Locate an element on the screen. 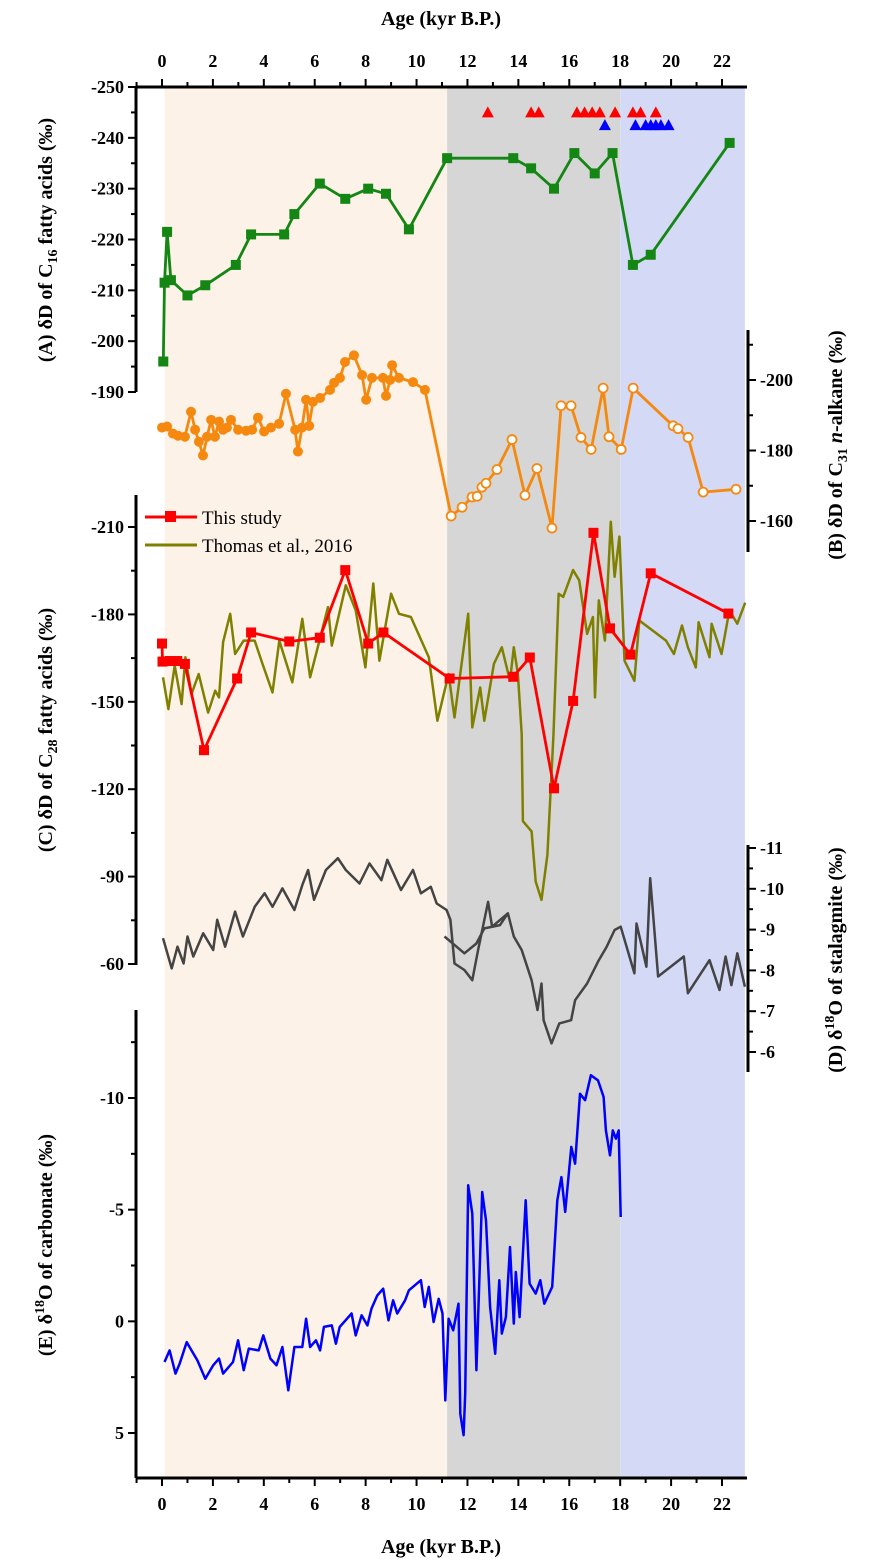 This screenshot has height=1568, width=883. legend: This study Thomas et al., 2016 is located at coordinates (248, 532).